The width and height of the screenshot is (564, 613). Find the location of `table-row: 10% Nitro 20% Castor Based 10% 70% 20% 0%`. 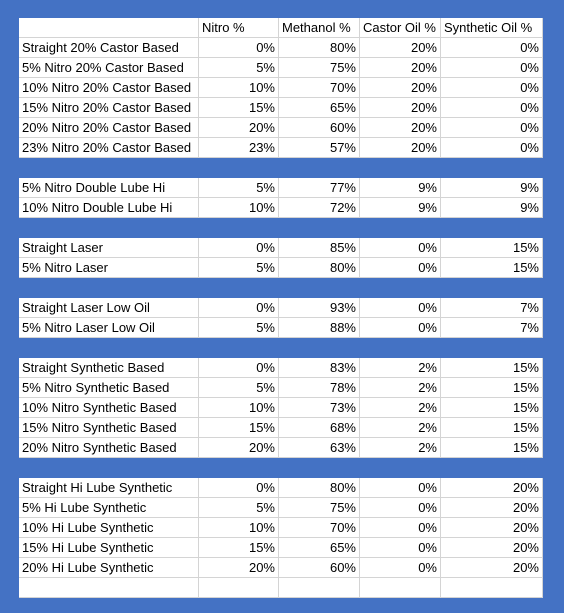

table-row: 10% Nitro 20% Castor Based 10% 70% 20% 0% is located at coordinates (281, 88).